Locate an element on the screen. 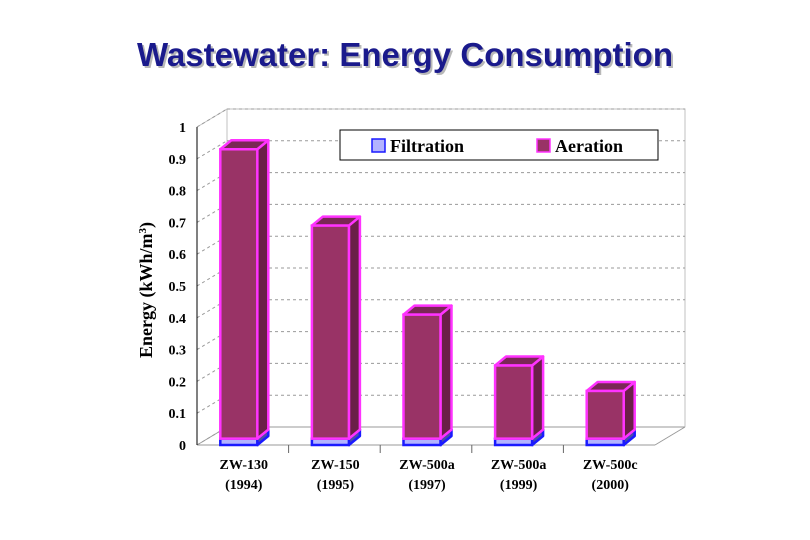 This screenshot has width=810, height=540. y-tick-label: 0.1 is located at coordinates (178, 414).